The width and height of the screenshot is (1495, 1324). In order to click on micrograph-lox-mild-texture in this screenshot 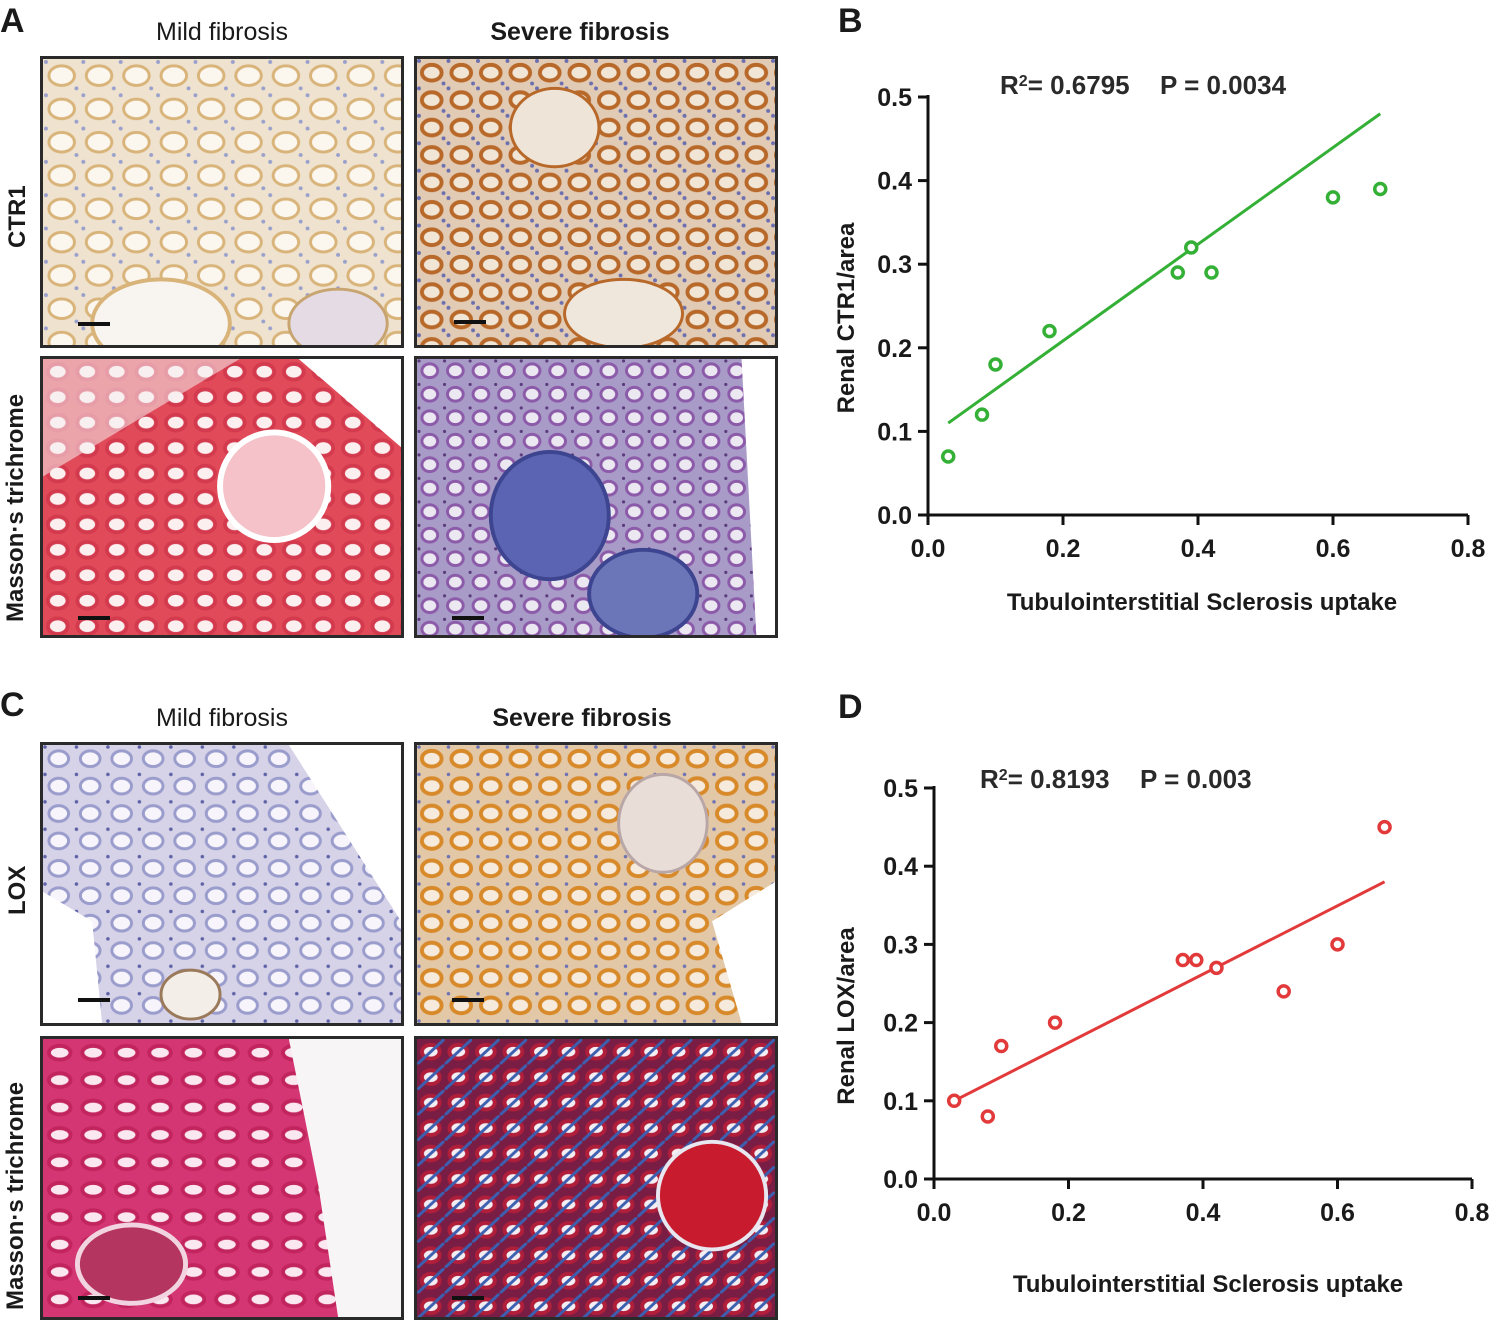, I will do `click(222, 884)`.